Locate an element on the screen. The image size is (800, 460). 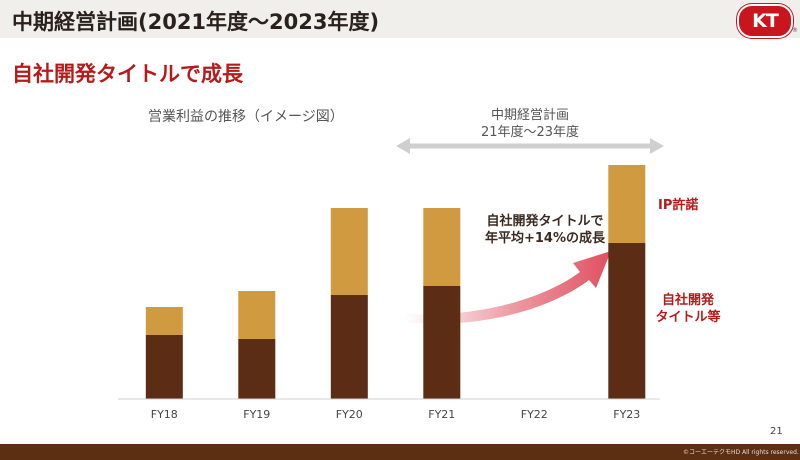
growth-annotation-rate: 年平均+14%の成長 is located at coordinates (544, 238).